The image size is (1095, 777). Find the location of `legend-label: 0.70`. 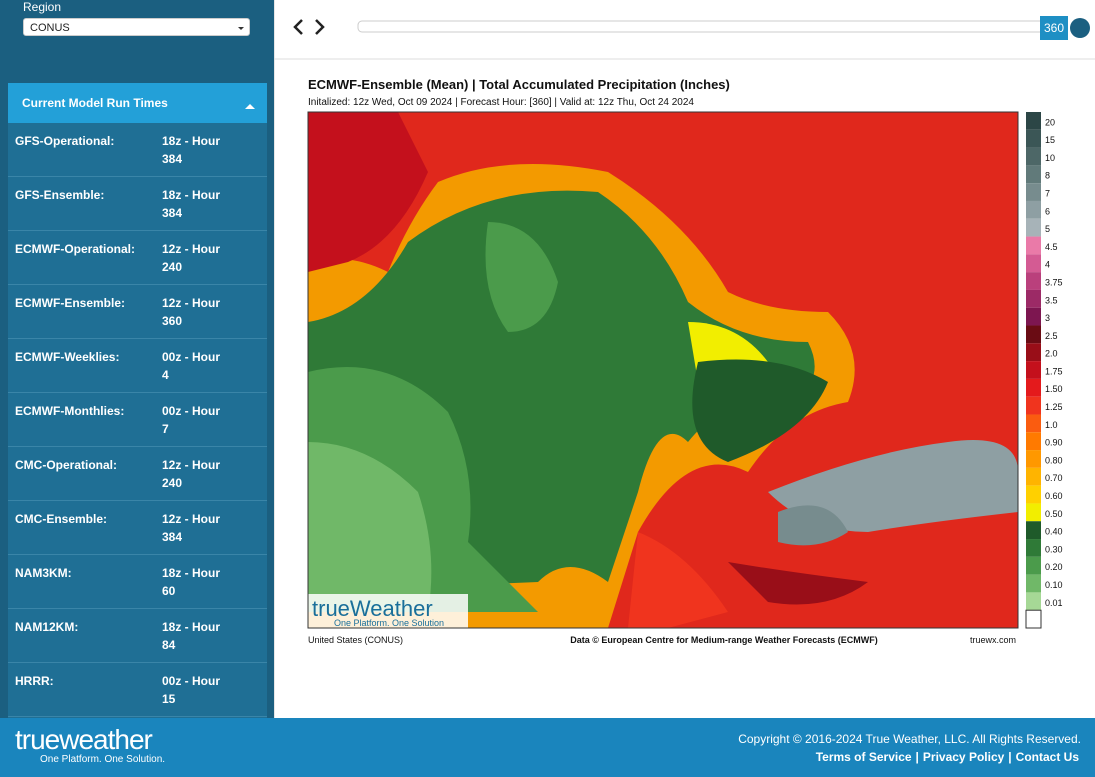

legend-label: 0.70 is located at coordinates (1054, 478).